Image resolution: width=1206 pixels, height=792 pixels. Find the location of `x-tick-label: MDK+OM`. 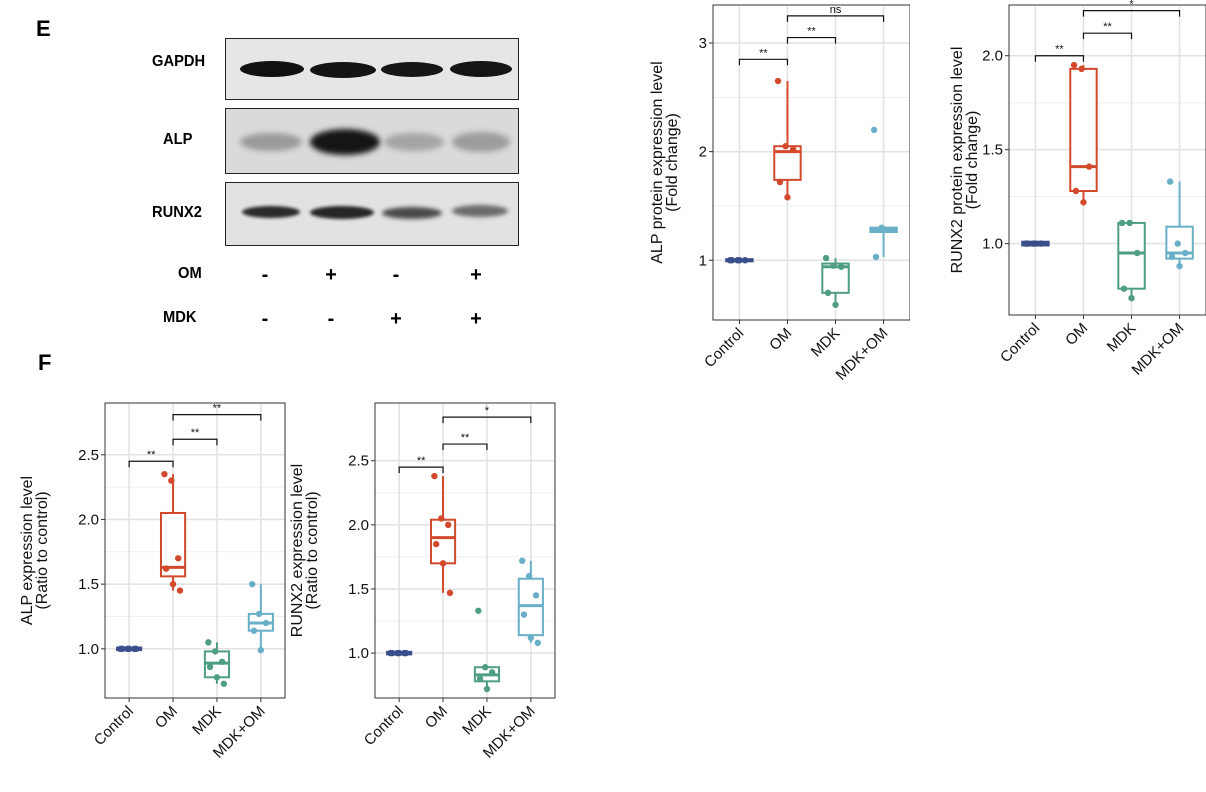

x-tick-label: MDK+OM is located at coordinates (862, 354).